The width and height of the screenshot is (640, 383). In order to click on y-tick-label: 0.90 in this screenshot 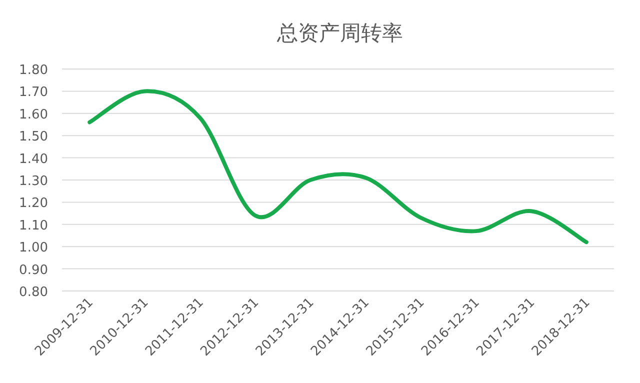, I will do `click(33, 270)`.